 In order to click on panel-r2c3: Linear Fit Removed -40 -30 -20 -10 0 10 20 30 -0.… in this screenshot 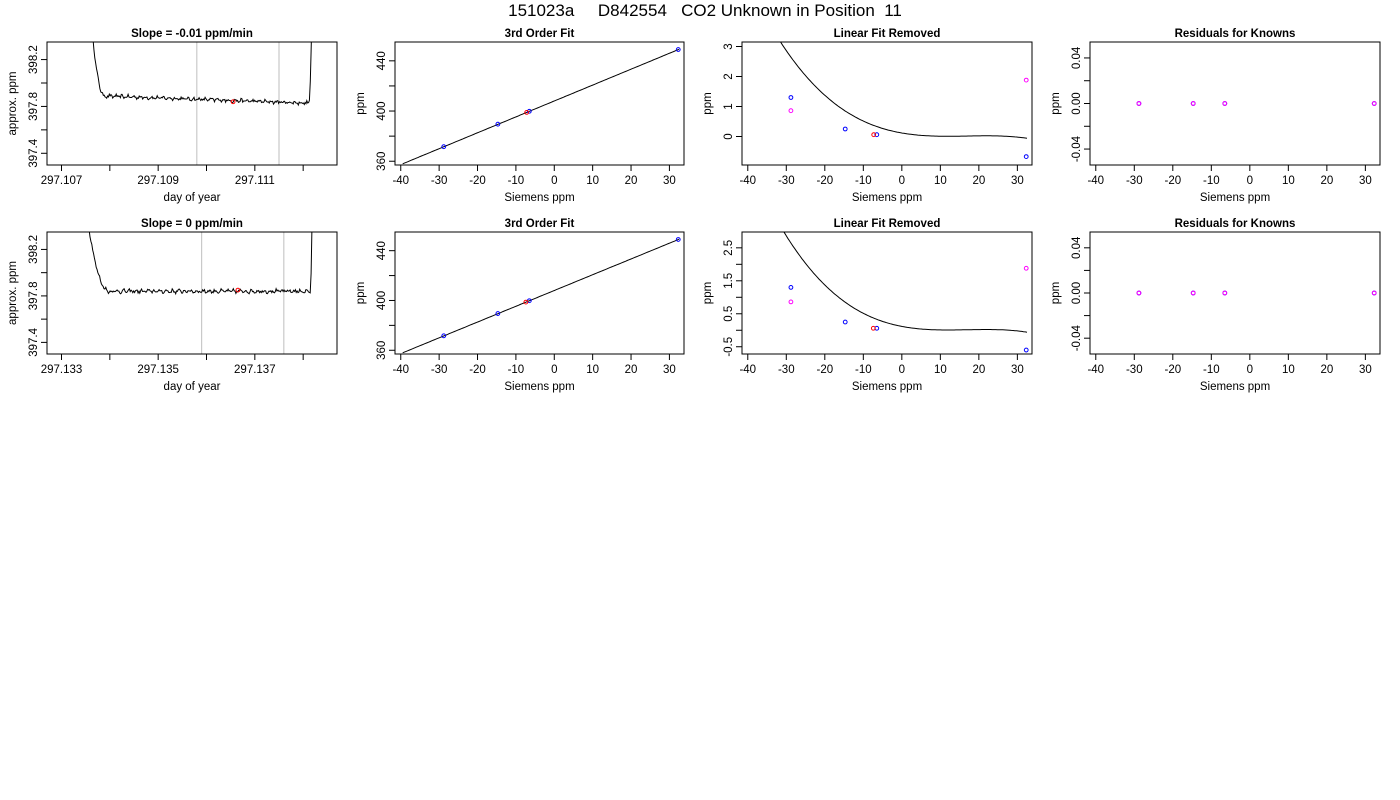, I will do `click(867, 305)`.